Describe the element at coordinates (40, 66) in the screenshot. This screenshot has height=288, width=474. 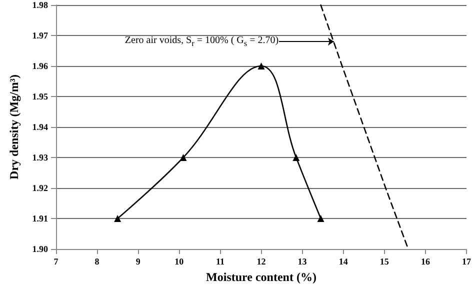
I see `y-tick-label: 1.96` at that location.